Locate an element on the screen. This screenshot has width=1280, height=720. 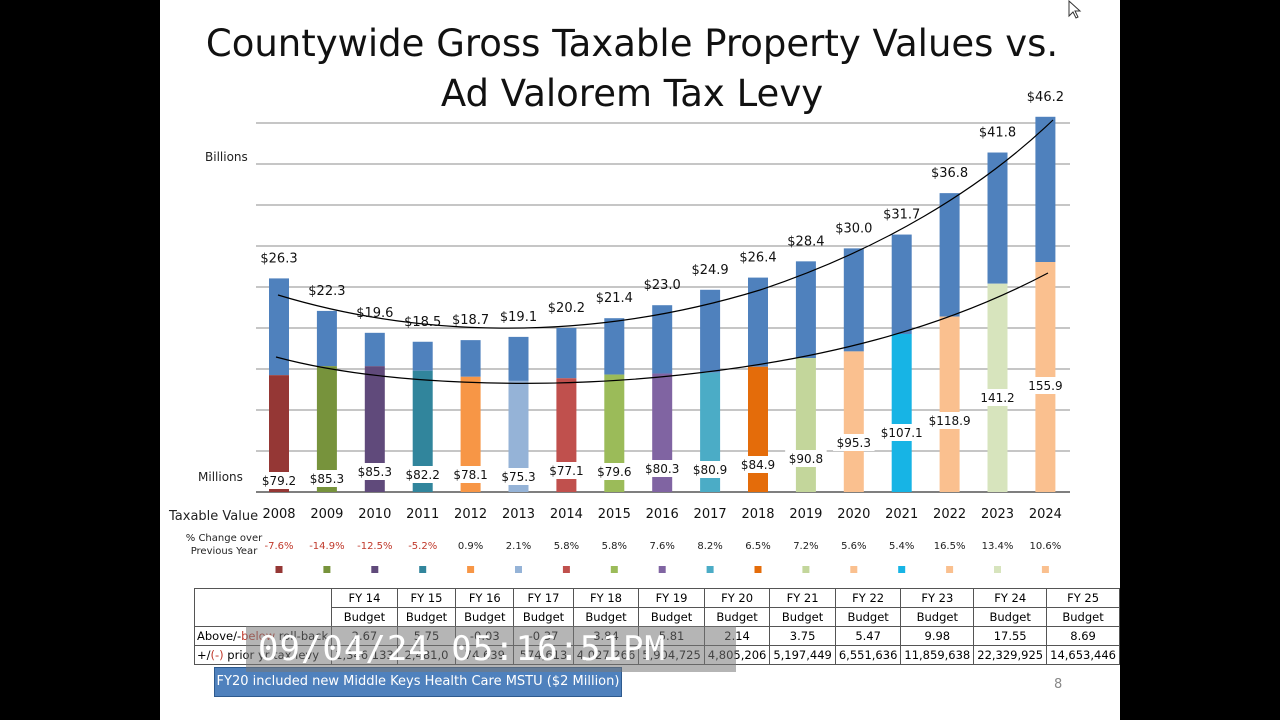
year-tick-label: 2009 is located at coordinates (326, 514).